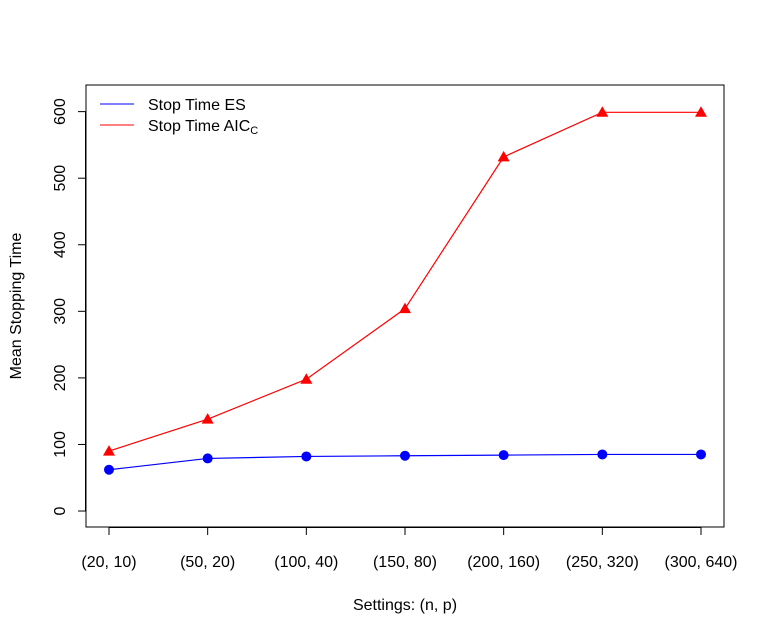 The width and height of the screenshot is (768, 634). I want to click on y-axis: 0 100 200 300 400 500 600, so click(69, 306).